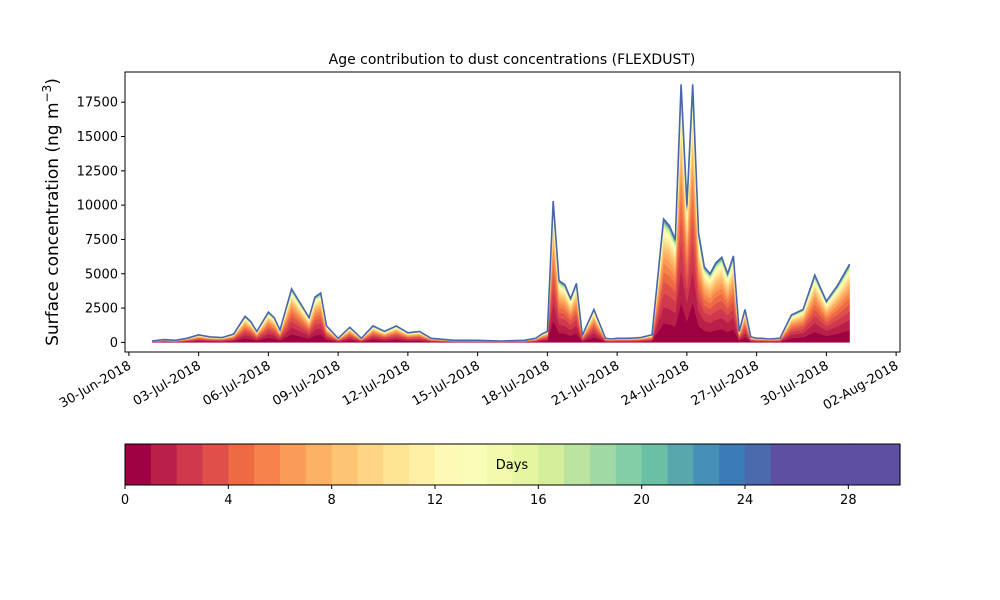 Image resolution: width=1000 pixels, height=600 pixels. Describe the element at coordinates (332, 500) in the screenshot. I see `colorbar-tick-label: 8` at that location.